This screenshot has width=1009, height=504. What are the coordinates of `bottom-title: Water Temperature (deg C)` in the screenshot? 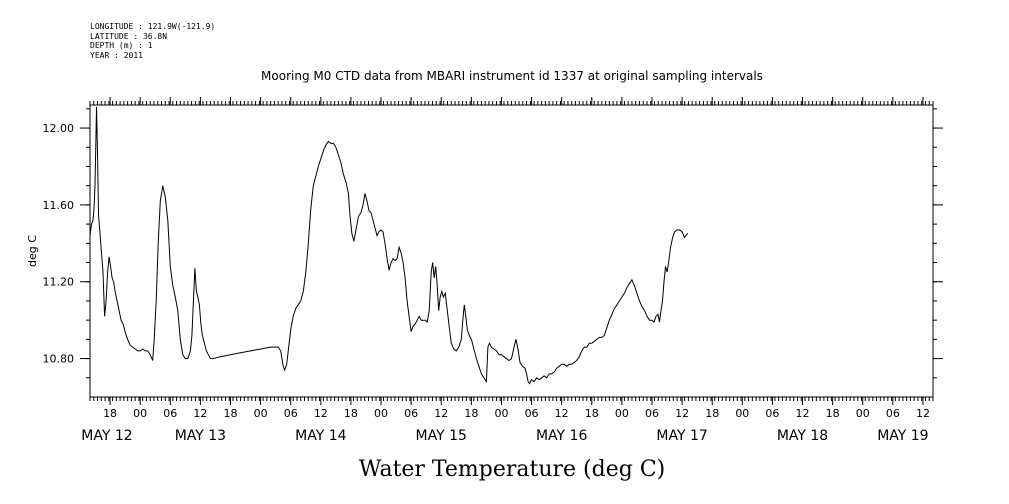 It's located at (512, 469).